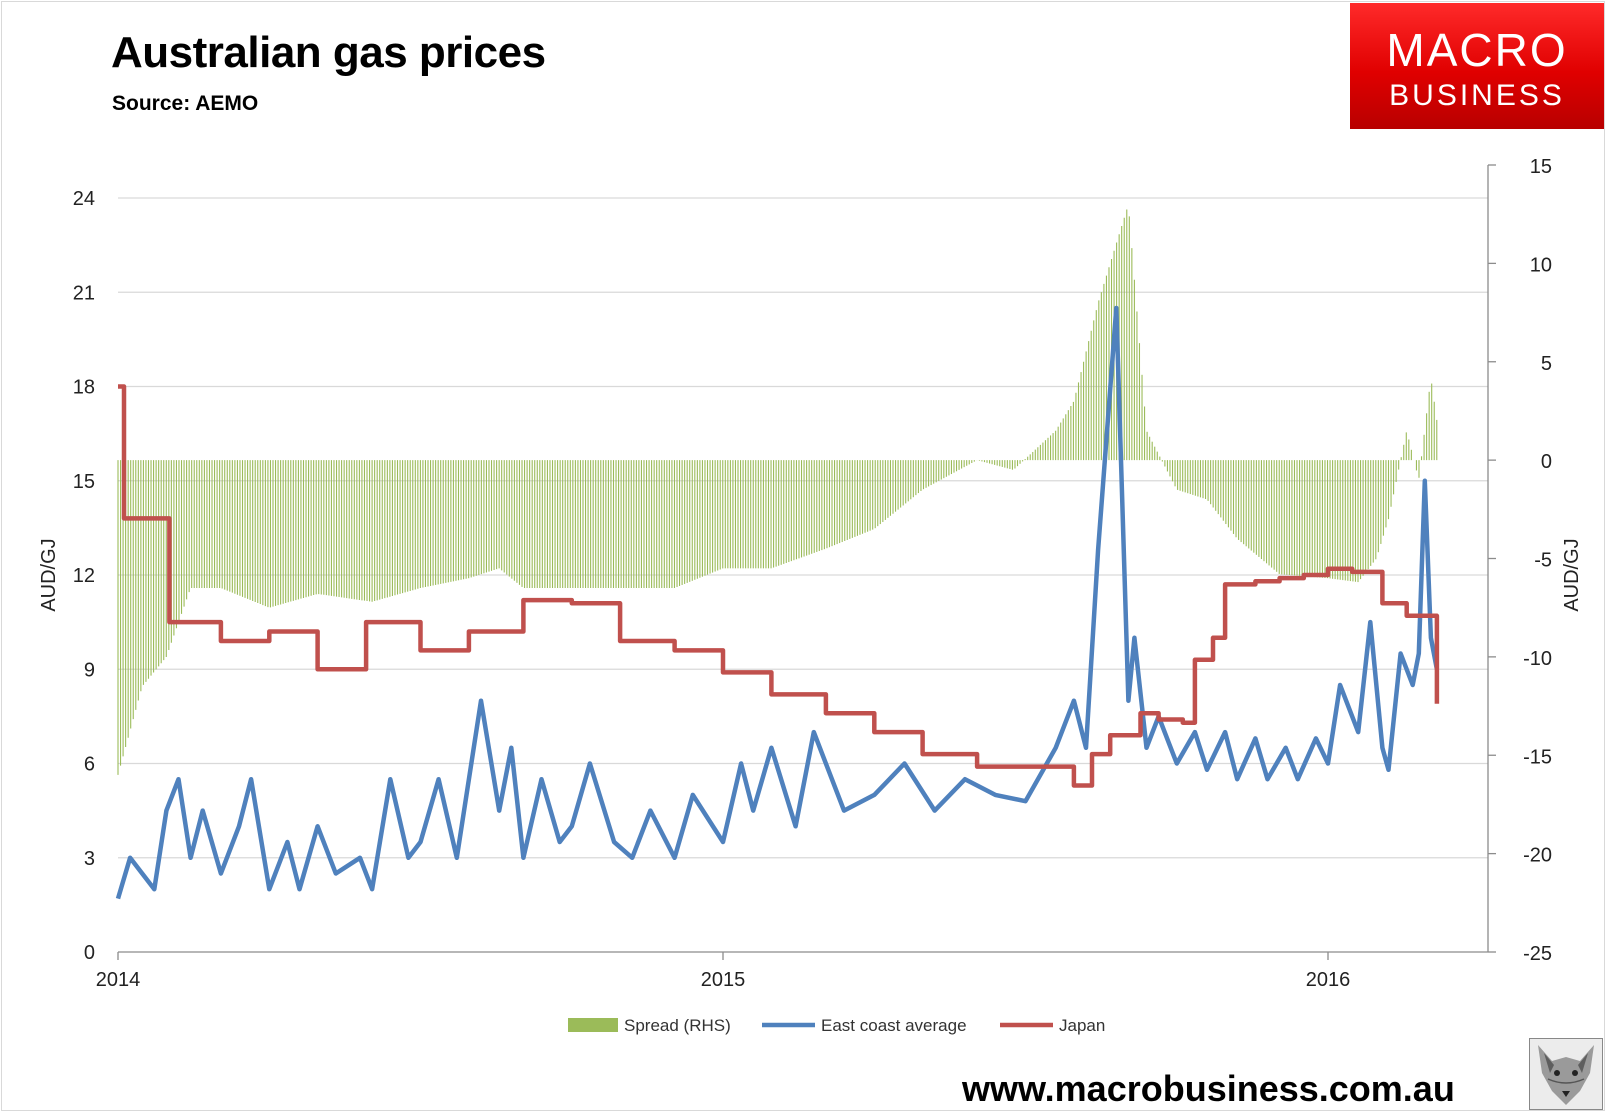 The image size is (1609, 1115). What do you see at coordinates (1541, 265) in the screenshot?
I see `y2-tick-label: 10` at bounding box center [1541, 265].